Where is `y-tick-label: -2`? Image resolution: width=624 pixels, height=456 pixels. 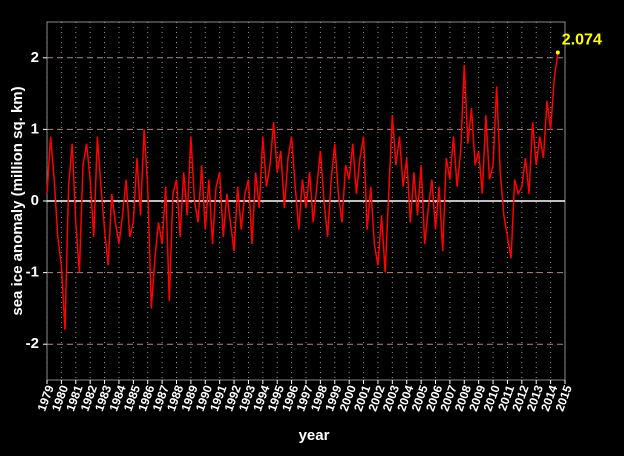
y-tick-label: -2 is located at coordinates (32, 343).